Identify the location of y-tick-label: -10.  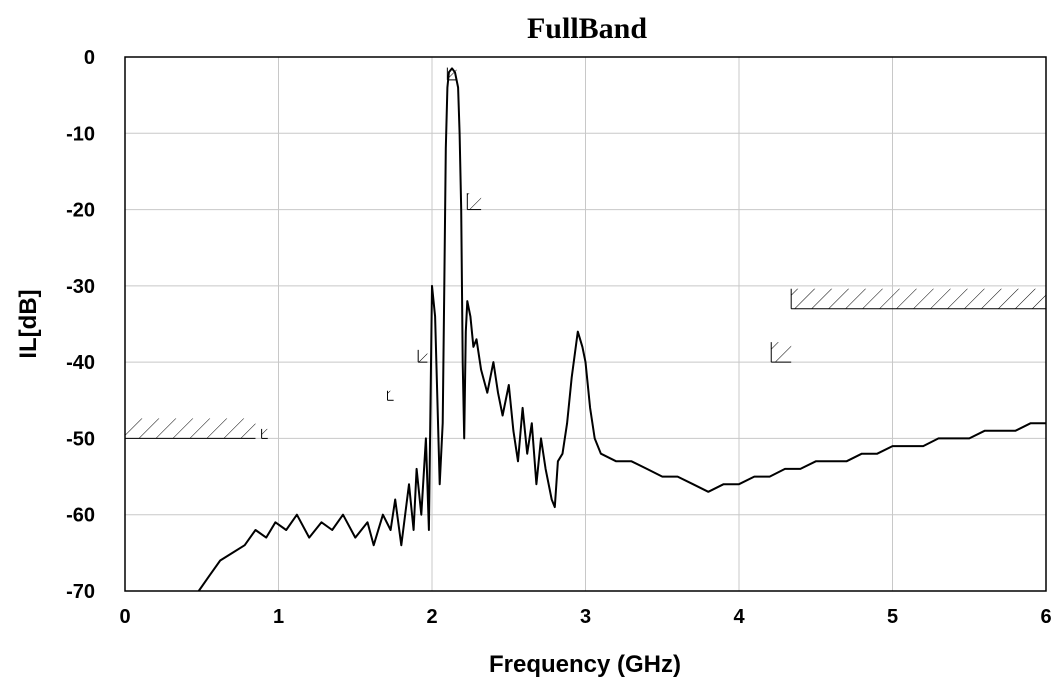
(80, 134).